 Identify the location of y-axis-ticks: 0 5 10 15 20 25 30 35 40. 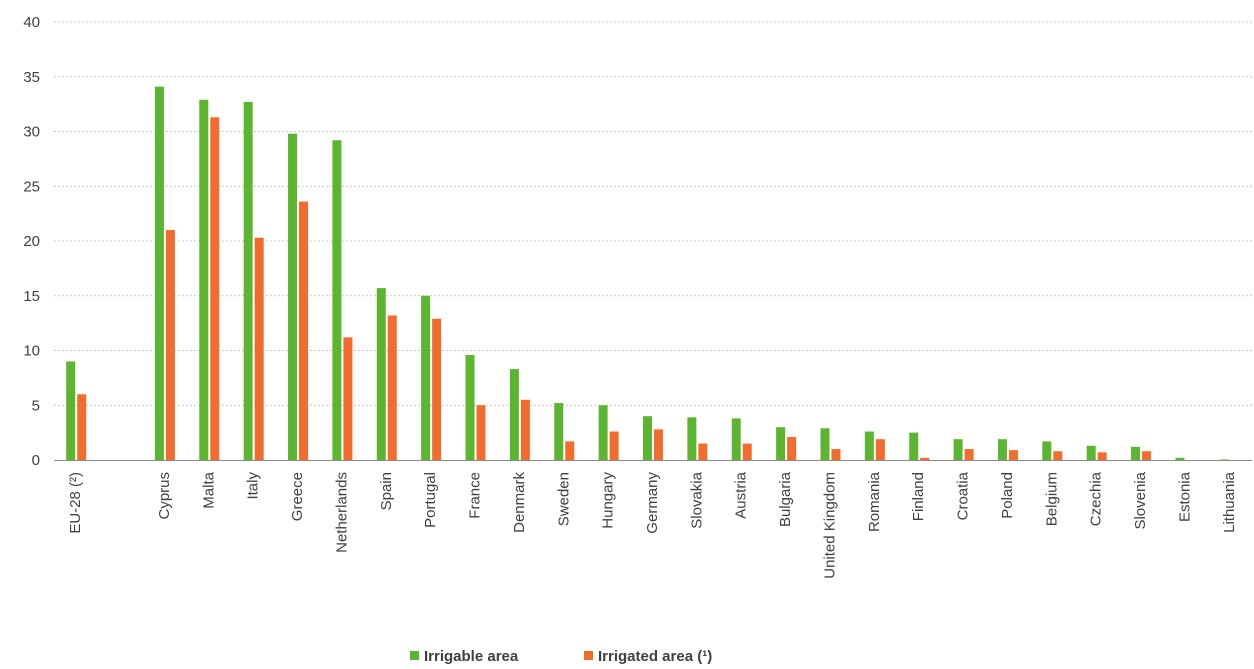
(31, 241).